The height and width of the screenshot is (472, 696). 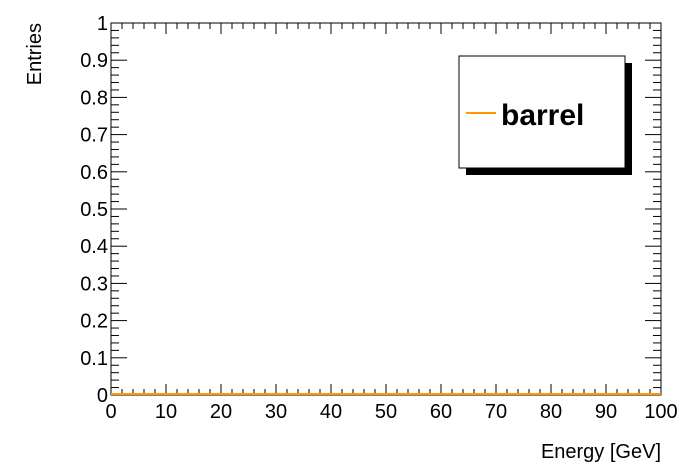 I want to click on y-tick-label: 0.8, so click(x=94, y=98).